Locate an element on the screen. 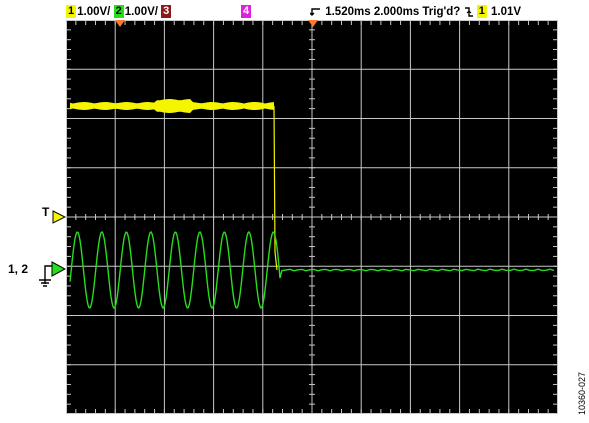  channel-ground-label: 1, 2 is located at coordinates (18, 269).